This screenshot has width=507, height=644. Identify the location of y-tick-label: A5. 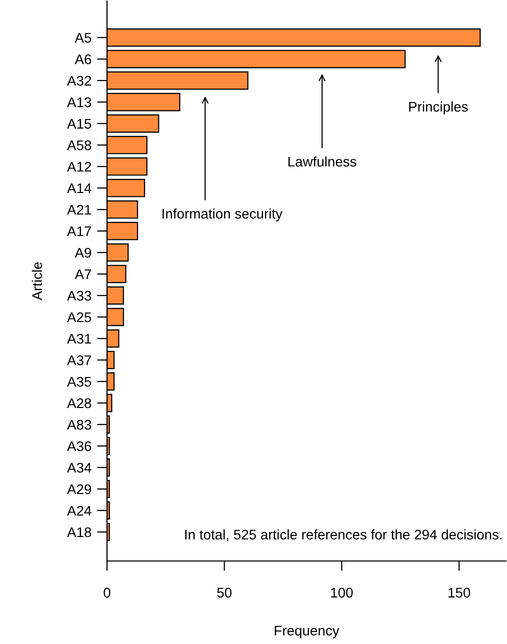
(83, 38).